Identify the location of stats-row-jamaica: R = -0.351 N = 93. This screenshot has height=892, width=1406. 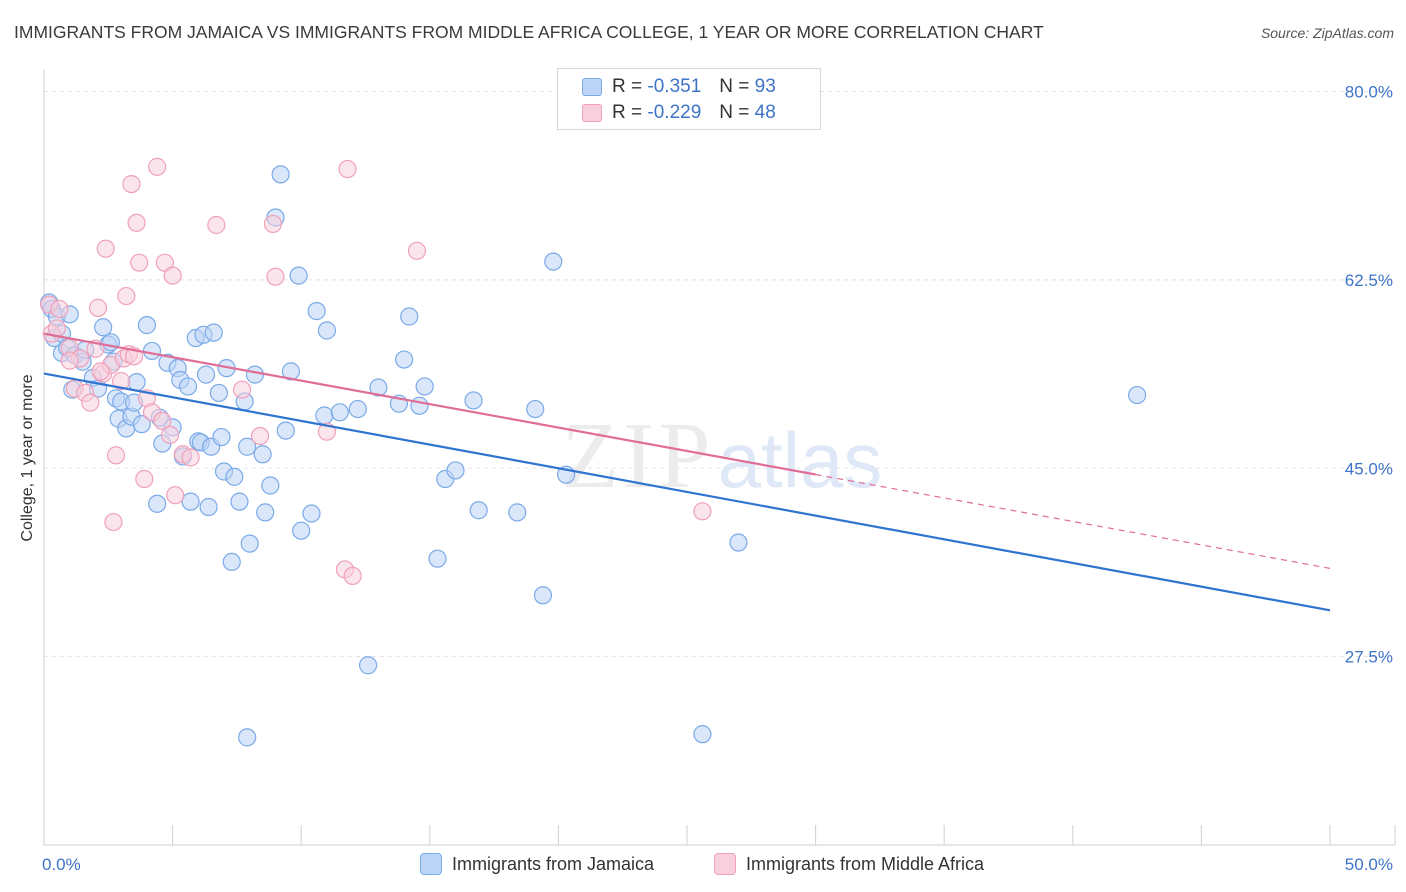
(679, 87).